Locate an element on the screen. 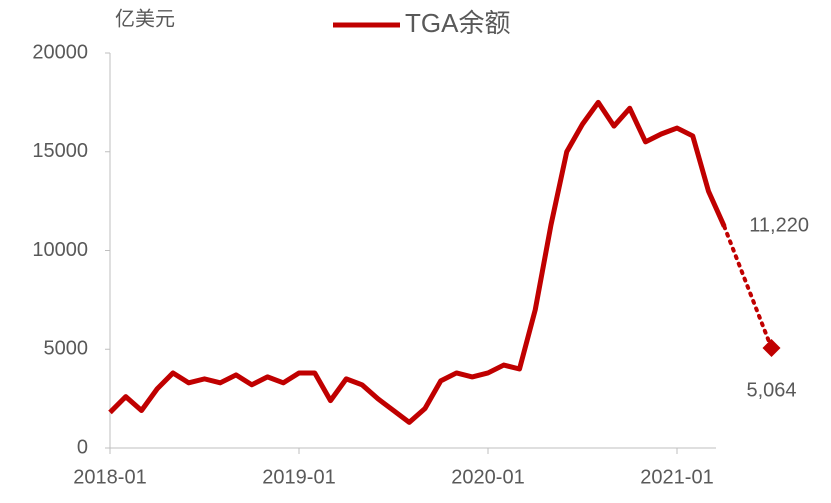 The image size is (831, 503). y-tick-label: 0 is located at coordinates (82, 447).